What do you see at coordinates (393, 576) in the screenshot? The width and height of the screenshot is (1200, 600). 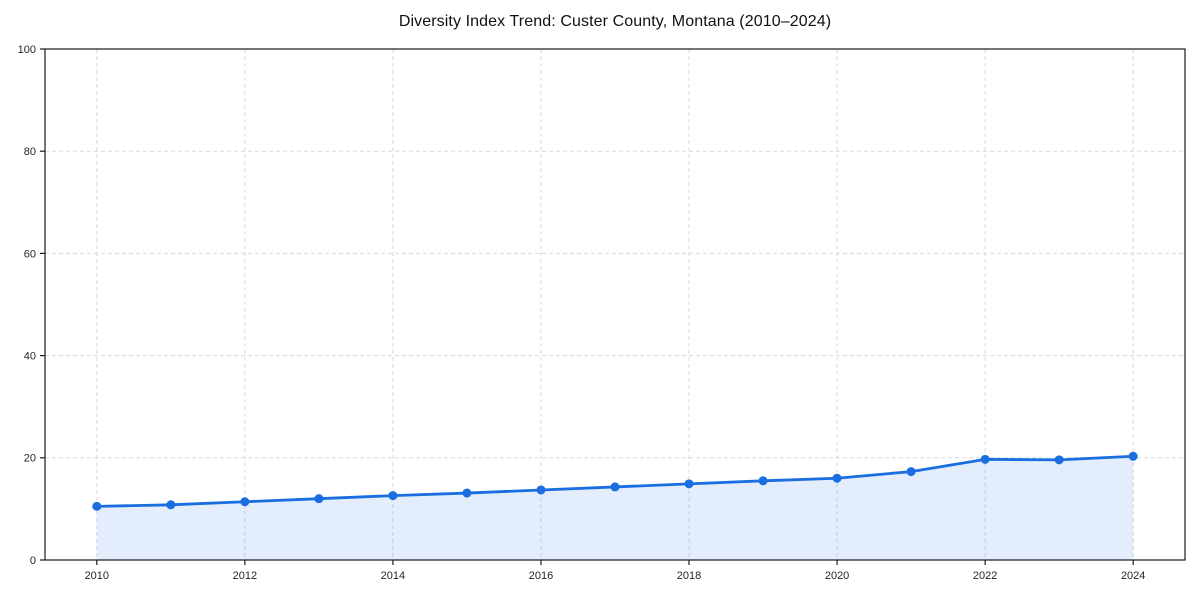 I see `x-tick-label: 2014` at bounding box center [393, 576].